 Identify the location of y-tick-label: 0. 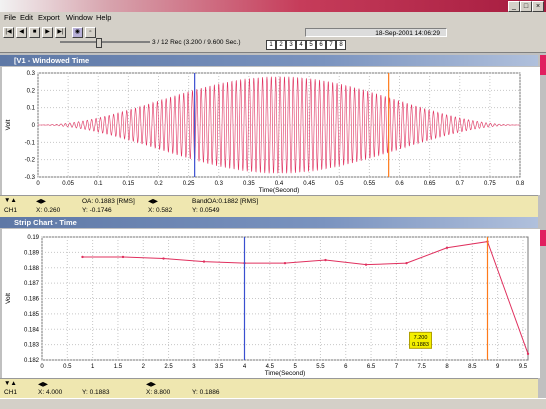
(34, 126).